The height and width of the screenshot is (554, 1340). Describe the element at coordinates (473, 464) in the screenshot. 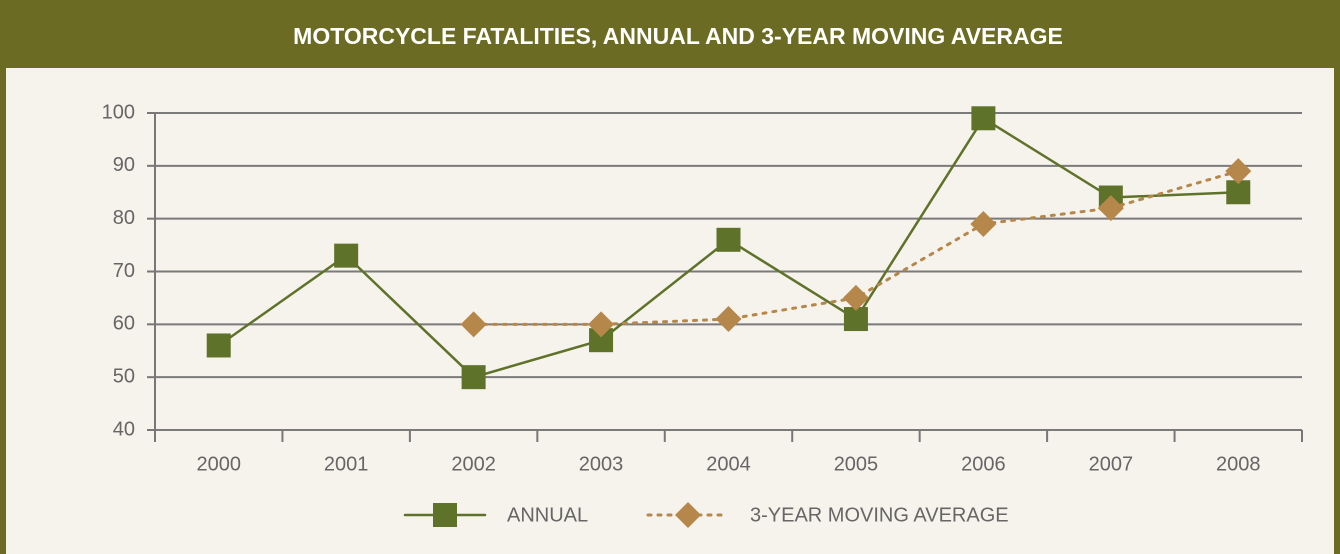

I see `x-tick-label: 2002` at that location.